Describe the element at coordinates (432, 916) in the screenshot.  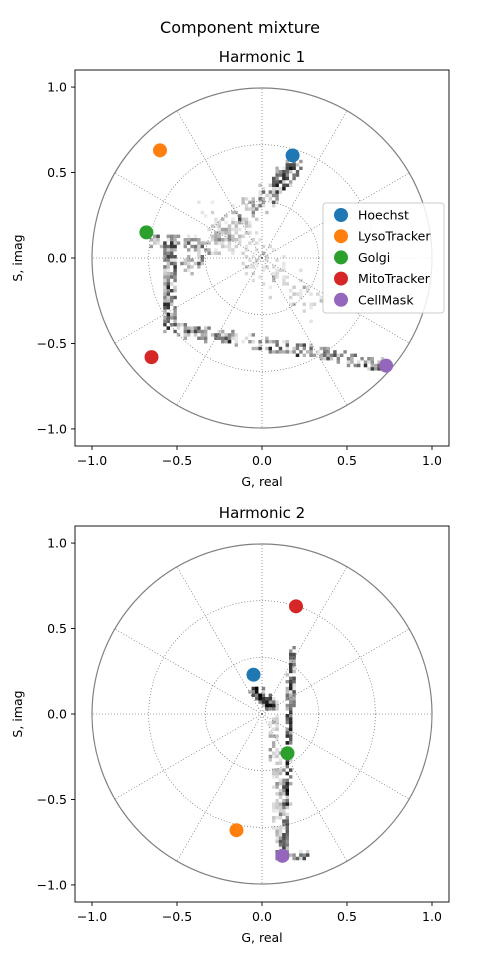
I see `x-tick-label: 1.0` at that location.